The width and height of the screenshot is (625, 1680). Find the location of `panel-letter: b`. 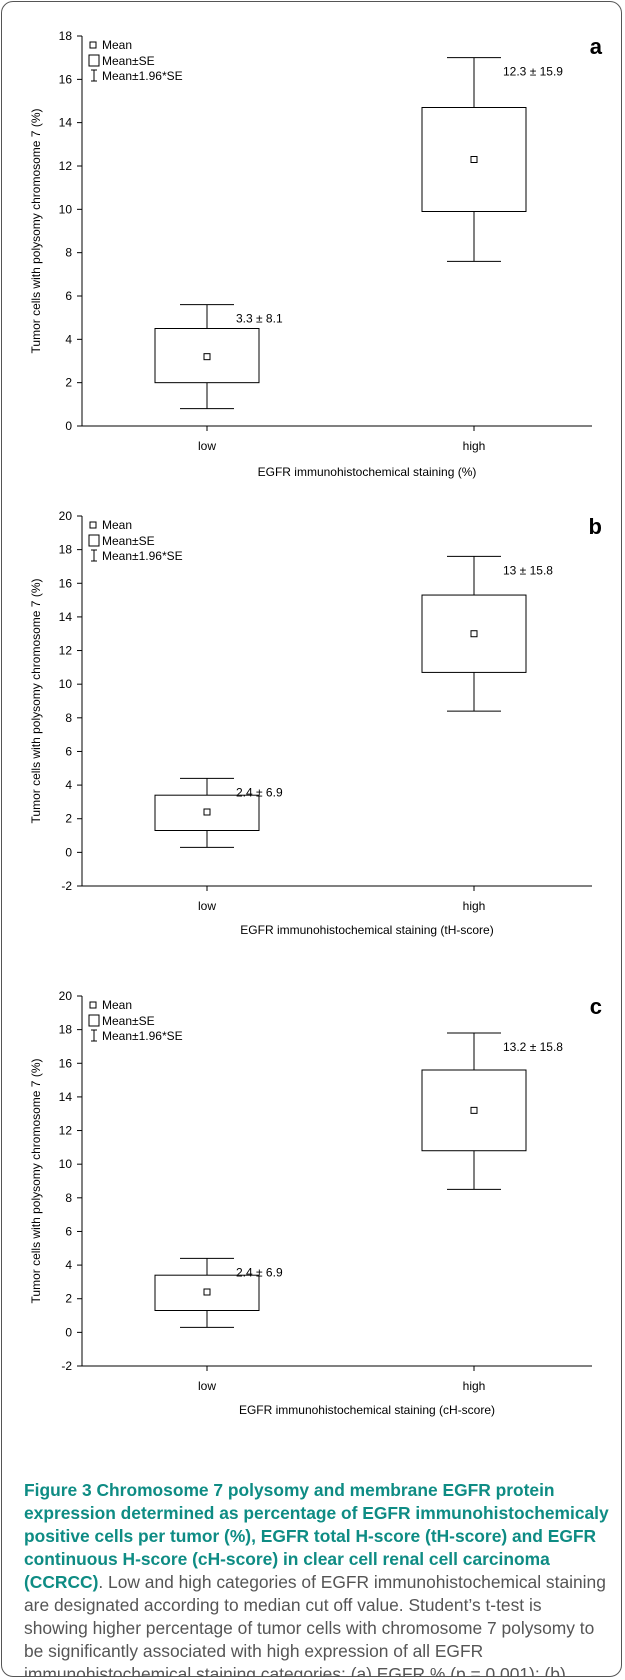

panel-letter: b is located at coordinates (595, 526).